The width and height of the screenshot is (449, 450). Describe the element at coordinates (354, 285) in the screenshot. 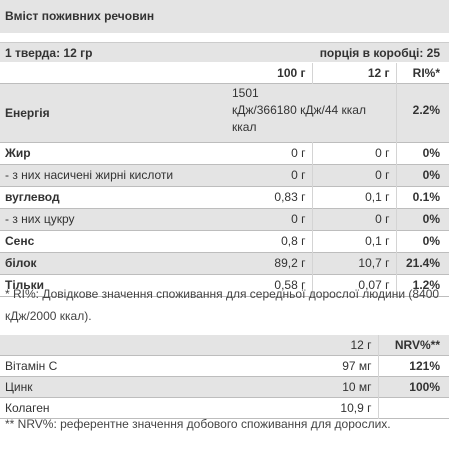

I see `row-per-serving: 0,07 г` at that location.